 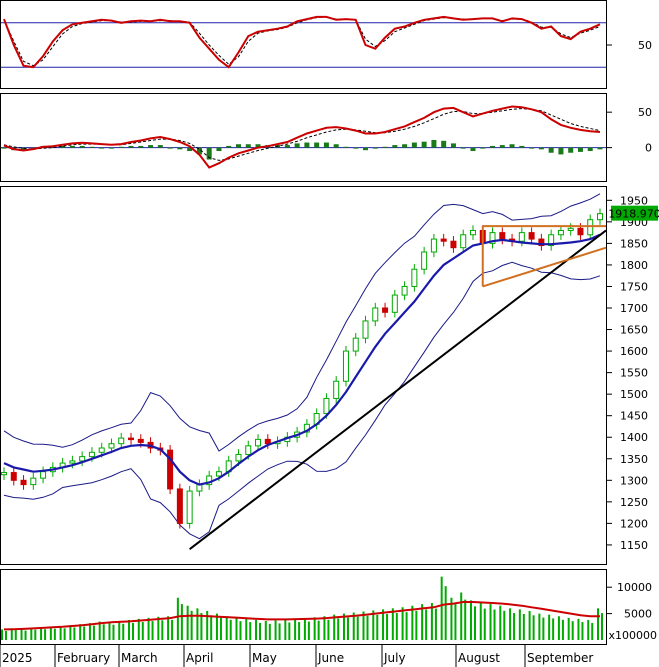 I want to click on volume-panel, so click(x=303, y=607).